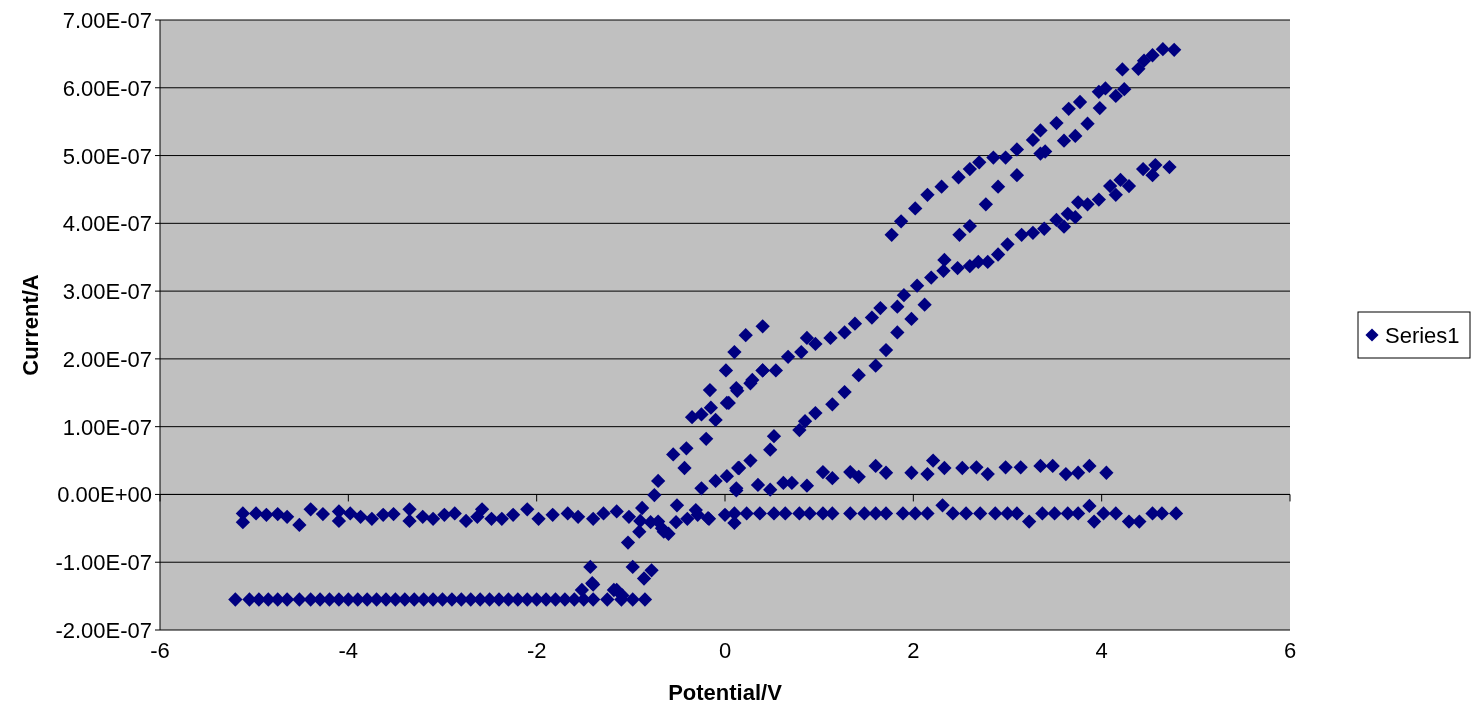 Image resolution: width=1484 pixels, height=719 pixels. Describe the element at coordinates (104, 495) in the screenshot. I see `y-tick-label: 0.00E+00` at that location.